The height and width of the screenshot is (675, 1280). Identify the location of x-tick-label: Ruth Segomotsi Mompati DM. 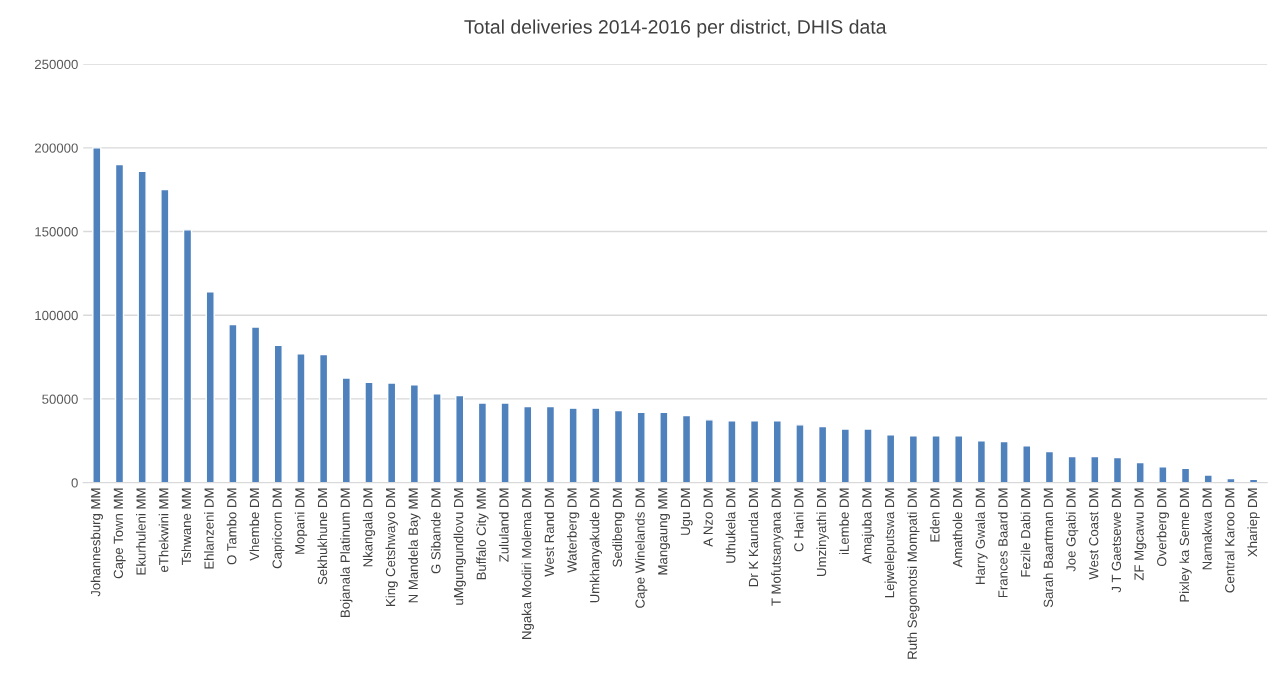
(913, 573).